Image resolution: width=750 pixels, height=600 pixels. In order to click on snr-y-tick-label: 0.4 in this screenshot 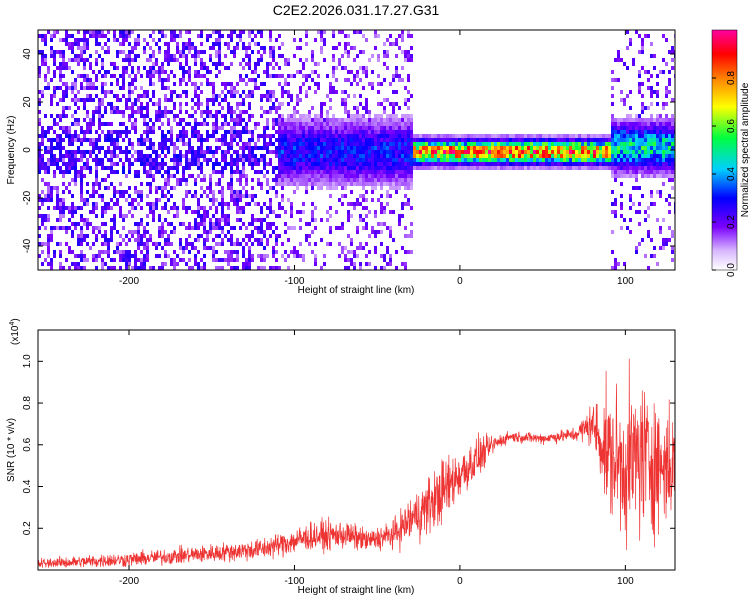, I will do `click(27, 486)`.